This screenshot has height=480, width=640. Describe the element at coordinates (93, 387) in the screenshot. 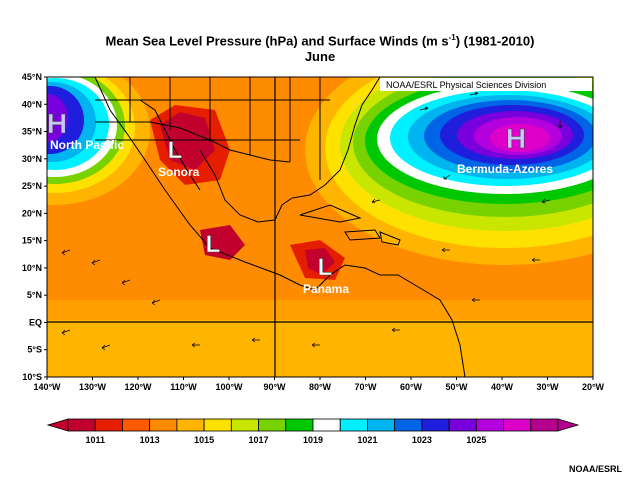

I see `lon-tick-label: 130°W` at that location.